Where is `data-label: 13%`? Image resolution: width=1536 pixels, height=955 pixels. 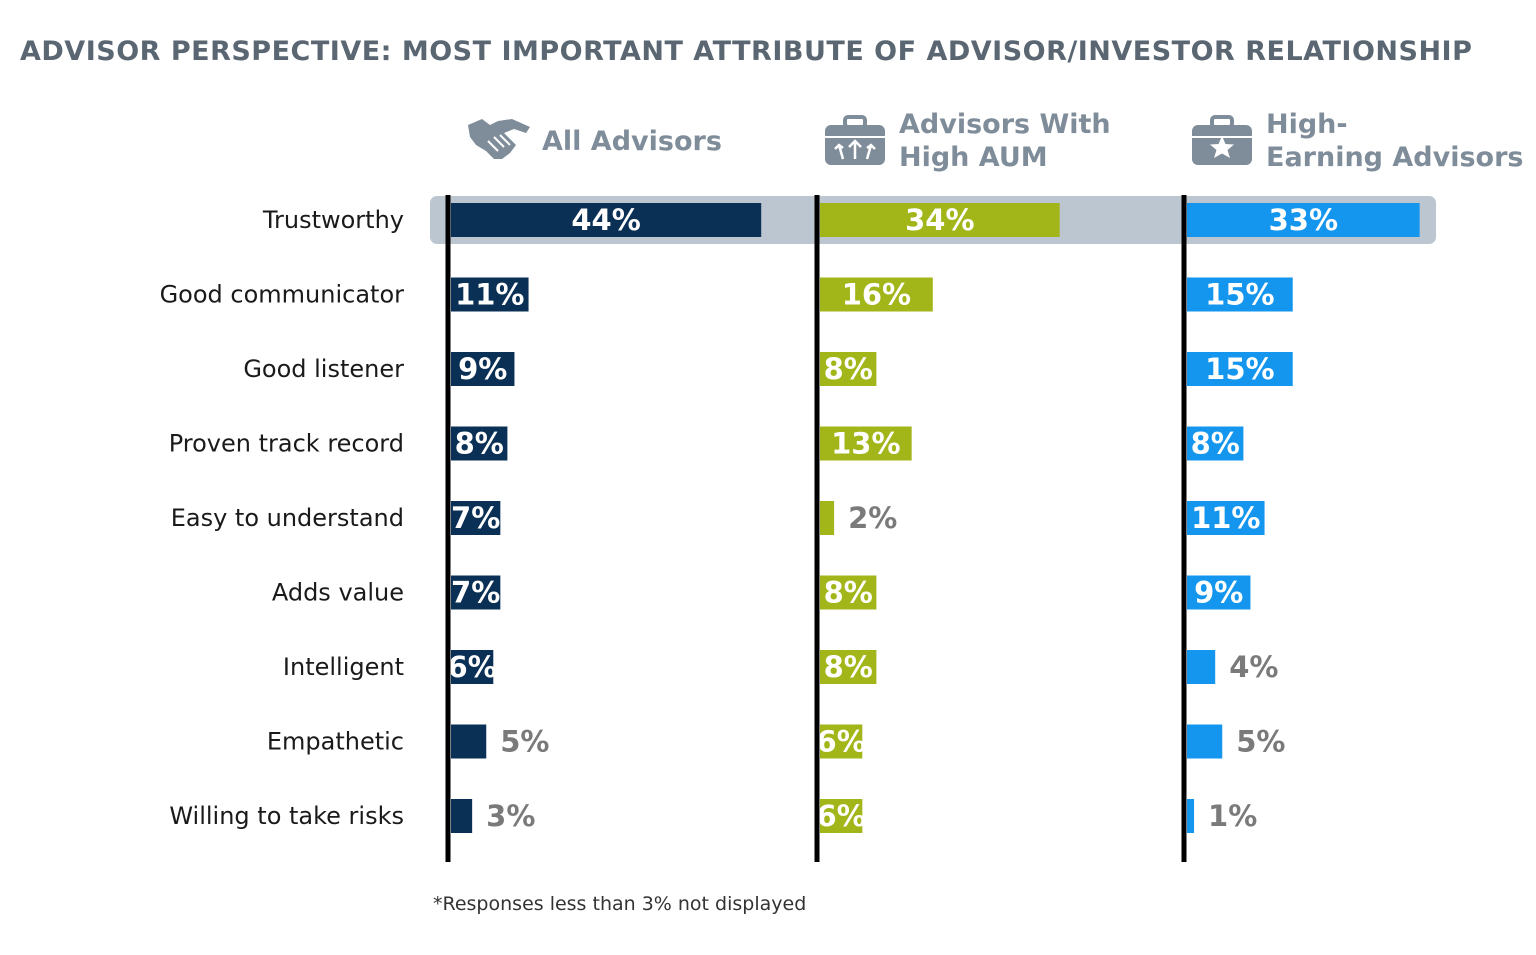
data-label: 13% is located at coordinates (865, 444).